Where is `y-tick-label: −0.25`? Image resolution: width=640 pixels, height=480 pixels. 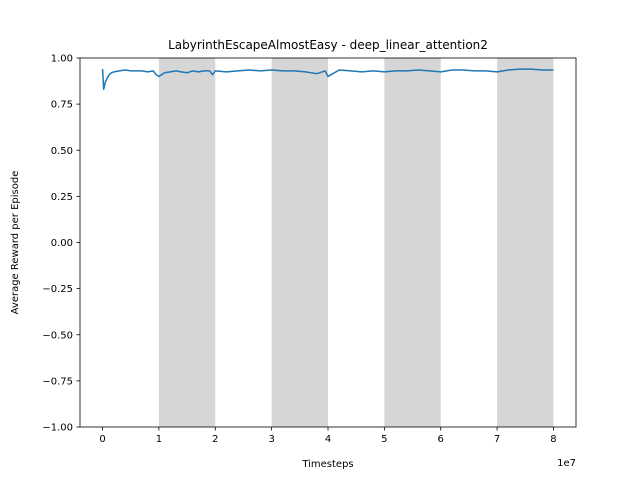 y-tick-label: −0.25 is located at coordinates (57, 289).